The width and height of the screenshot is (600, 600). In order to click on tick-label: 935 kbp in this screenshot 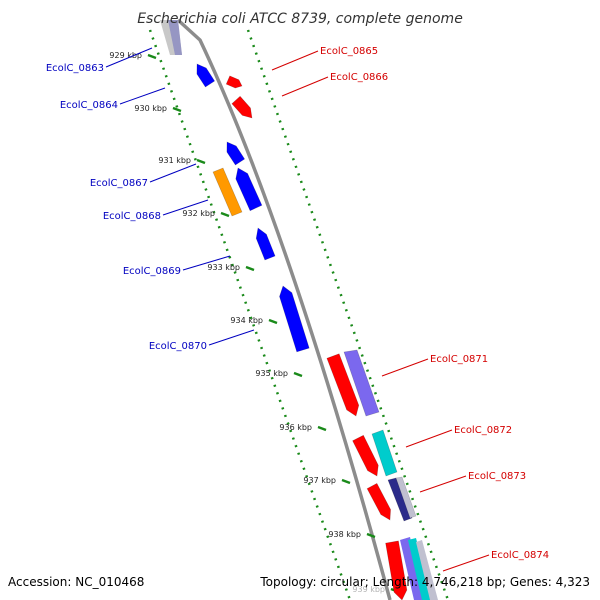, I will do `click(271, 373)`.